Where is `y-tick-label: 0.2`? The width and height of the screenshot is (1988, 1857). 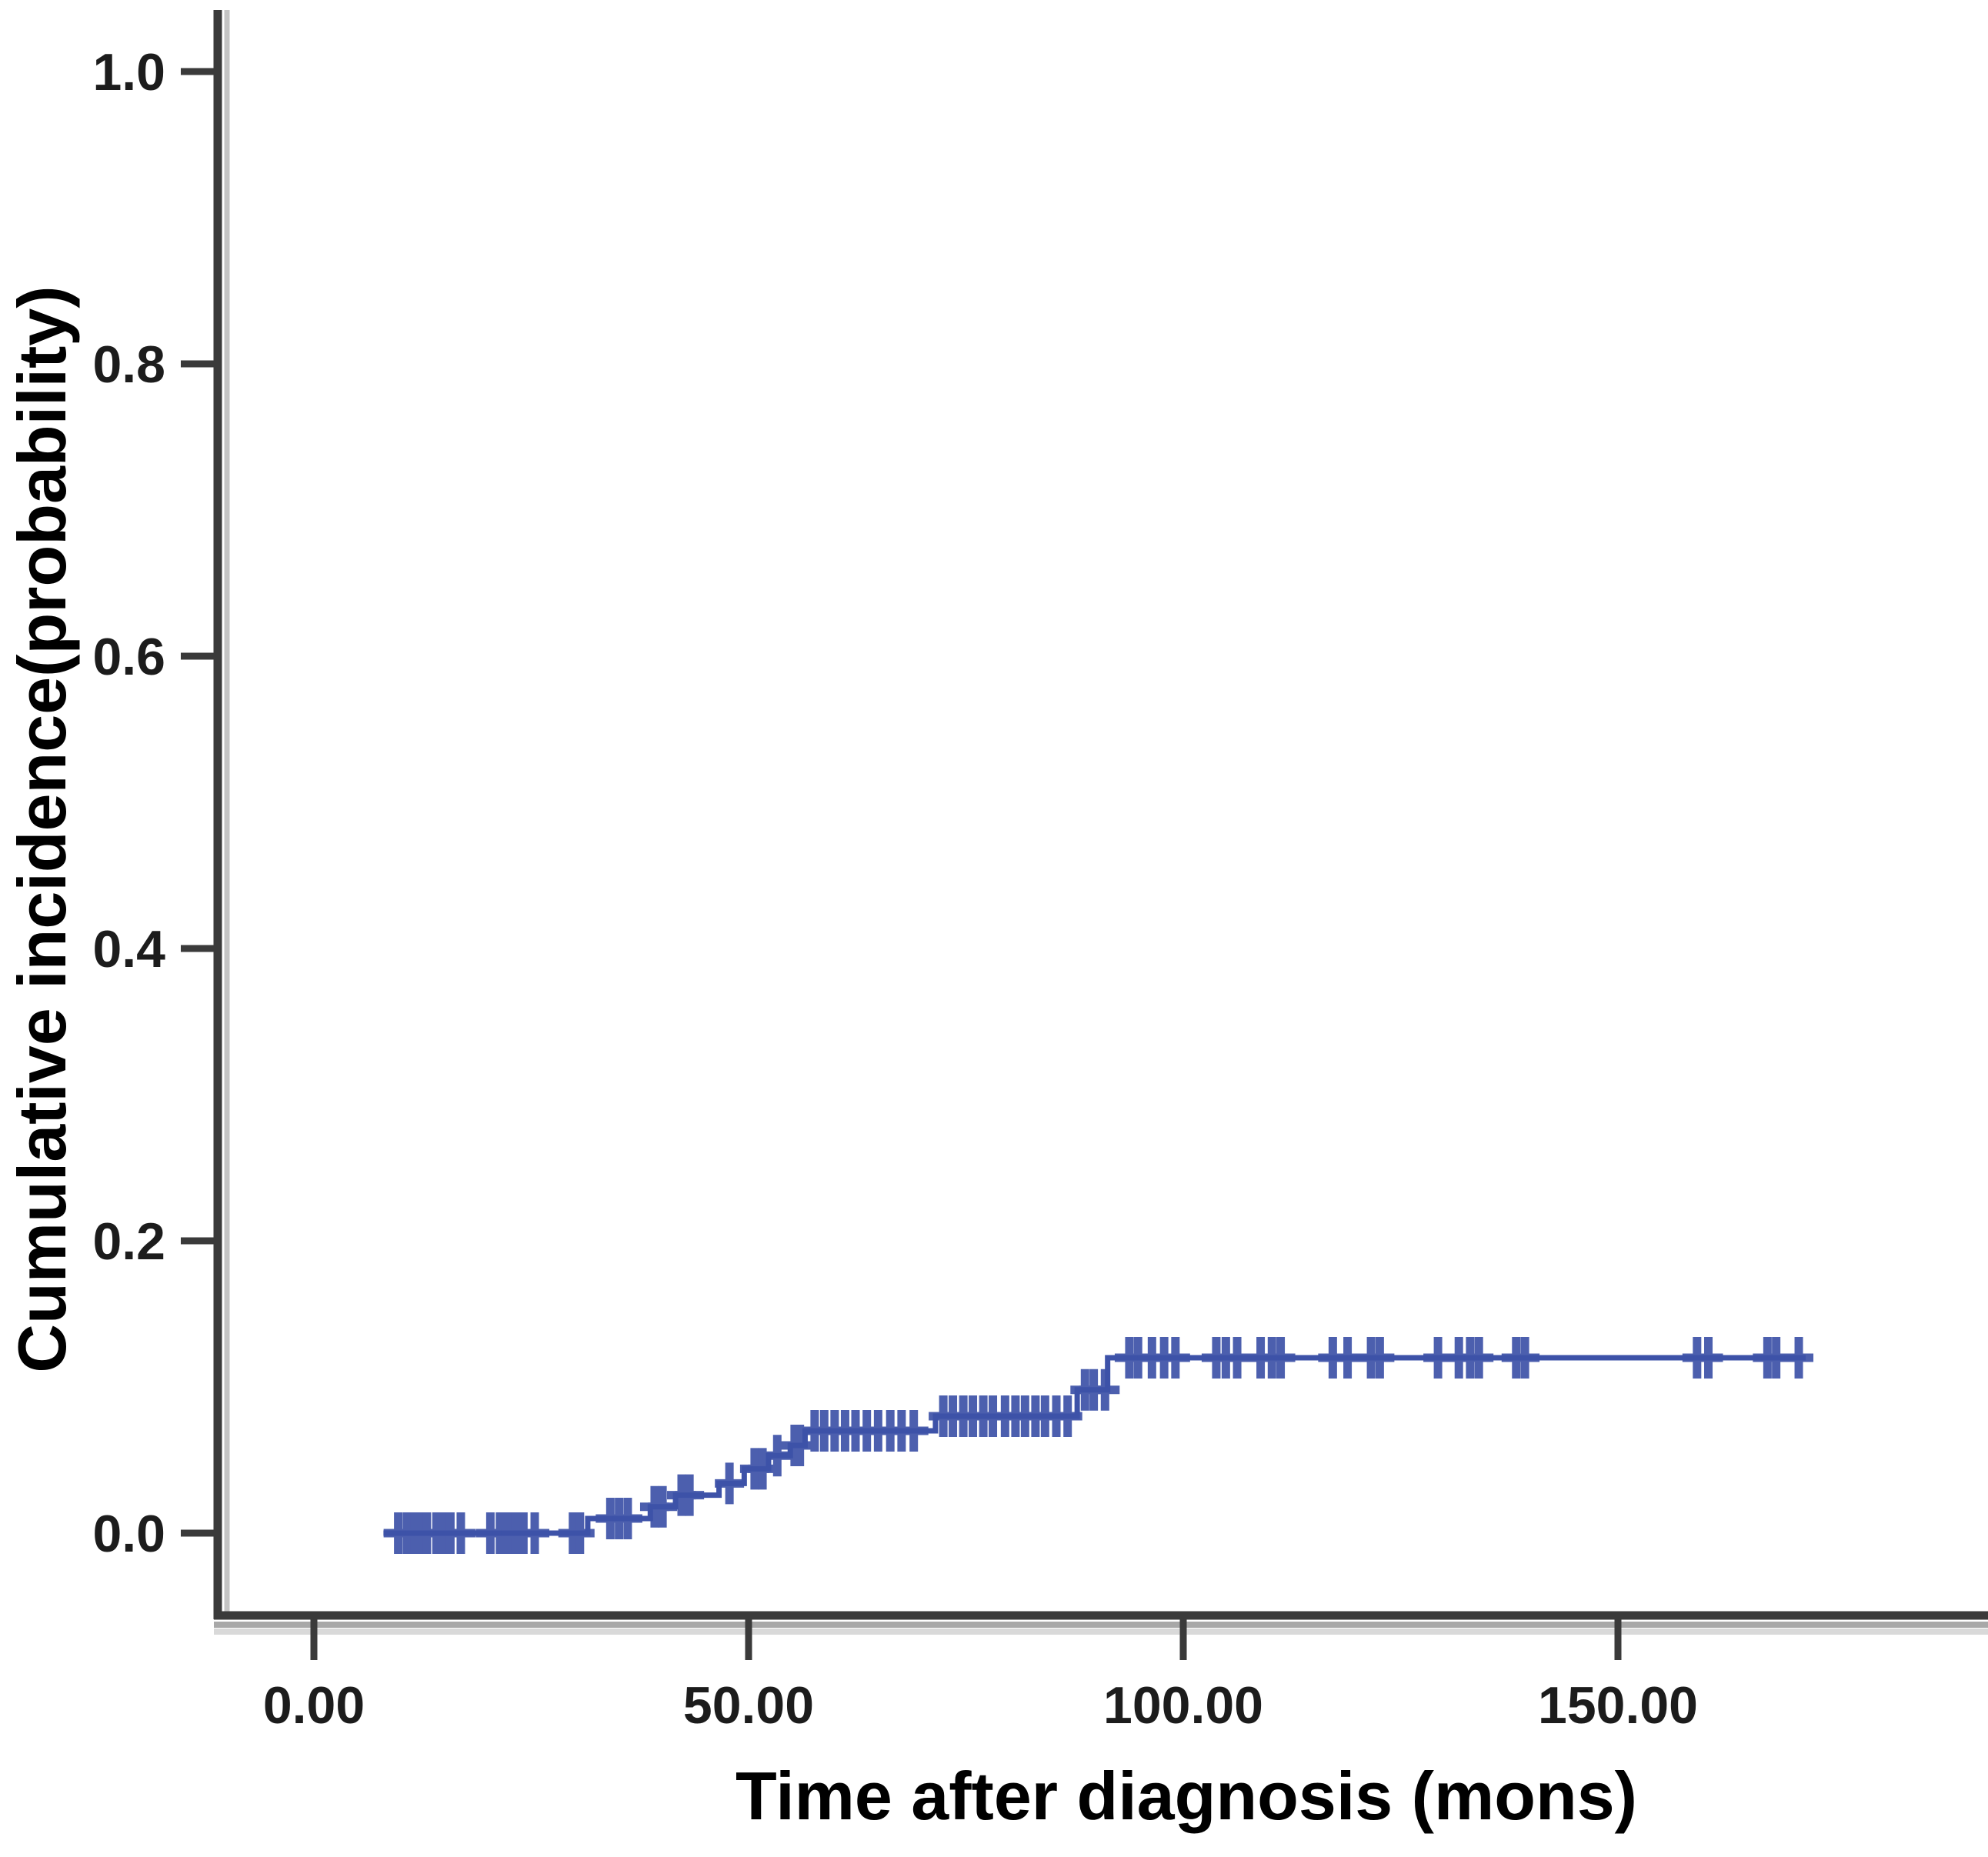
y-tick-label: 0.2 is located at coordinates (128, 1241).